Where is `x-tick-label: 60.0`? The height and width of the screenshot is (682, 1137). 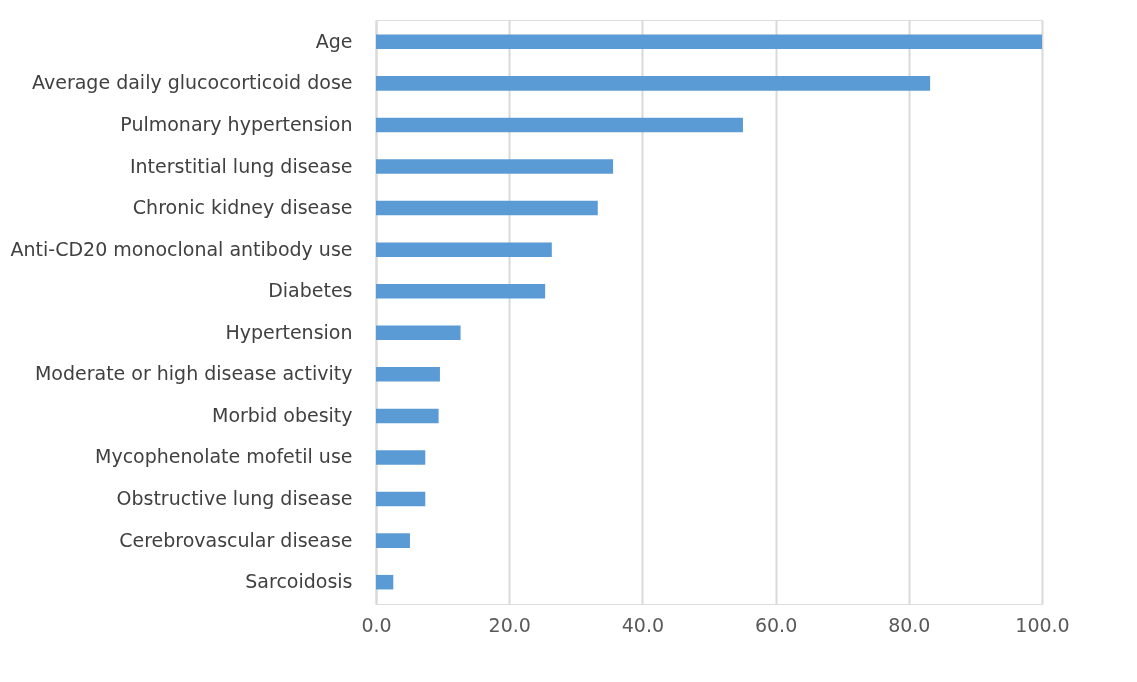 x-tick-label: 60.0 is located at coordinates (776, 624).